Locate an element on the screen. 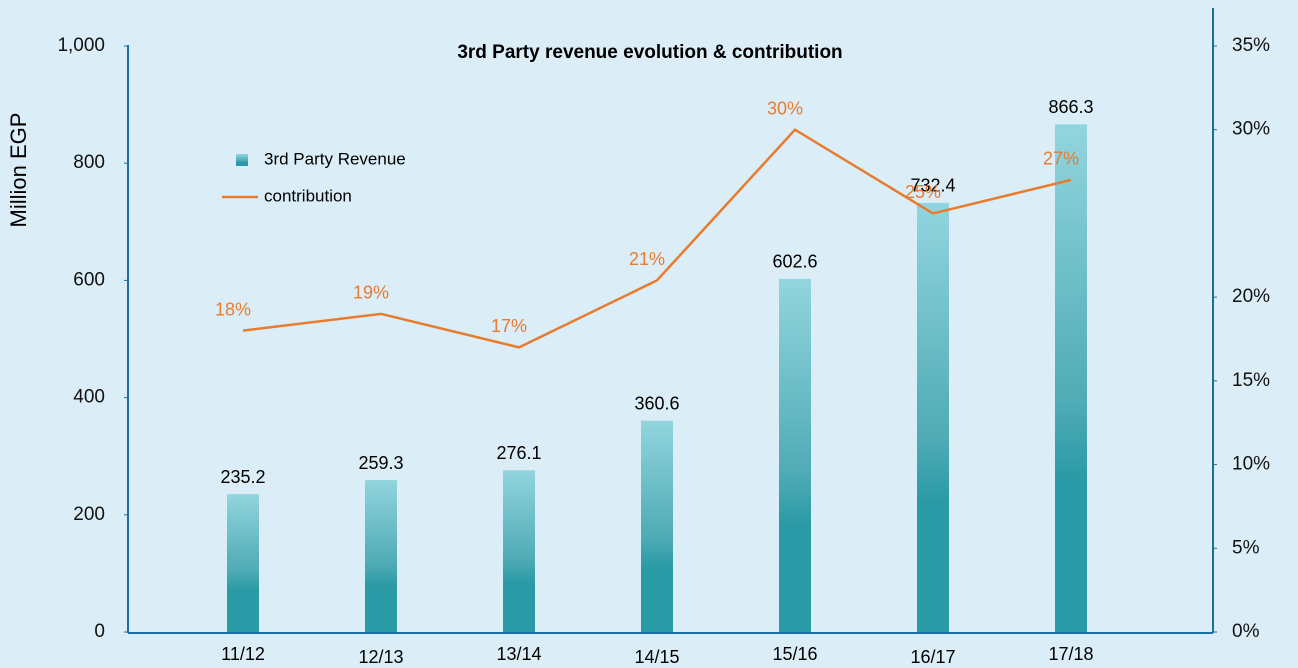 This screenshot has height=668, width=1298. y2-tick-label: 20% is located at coordinates (1251, 296).